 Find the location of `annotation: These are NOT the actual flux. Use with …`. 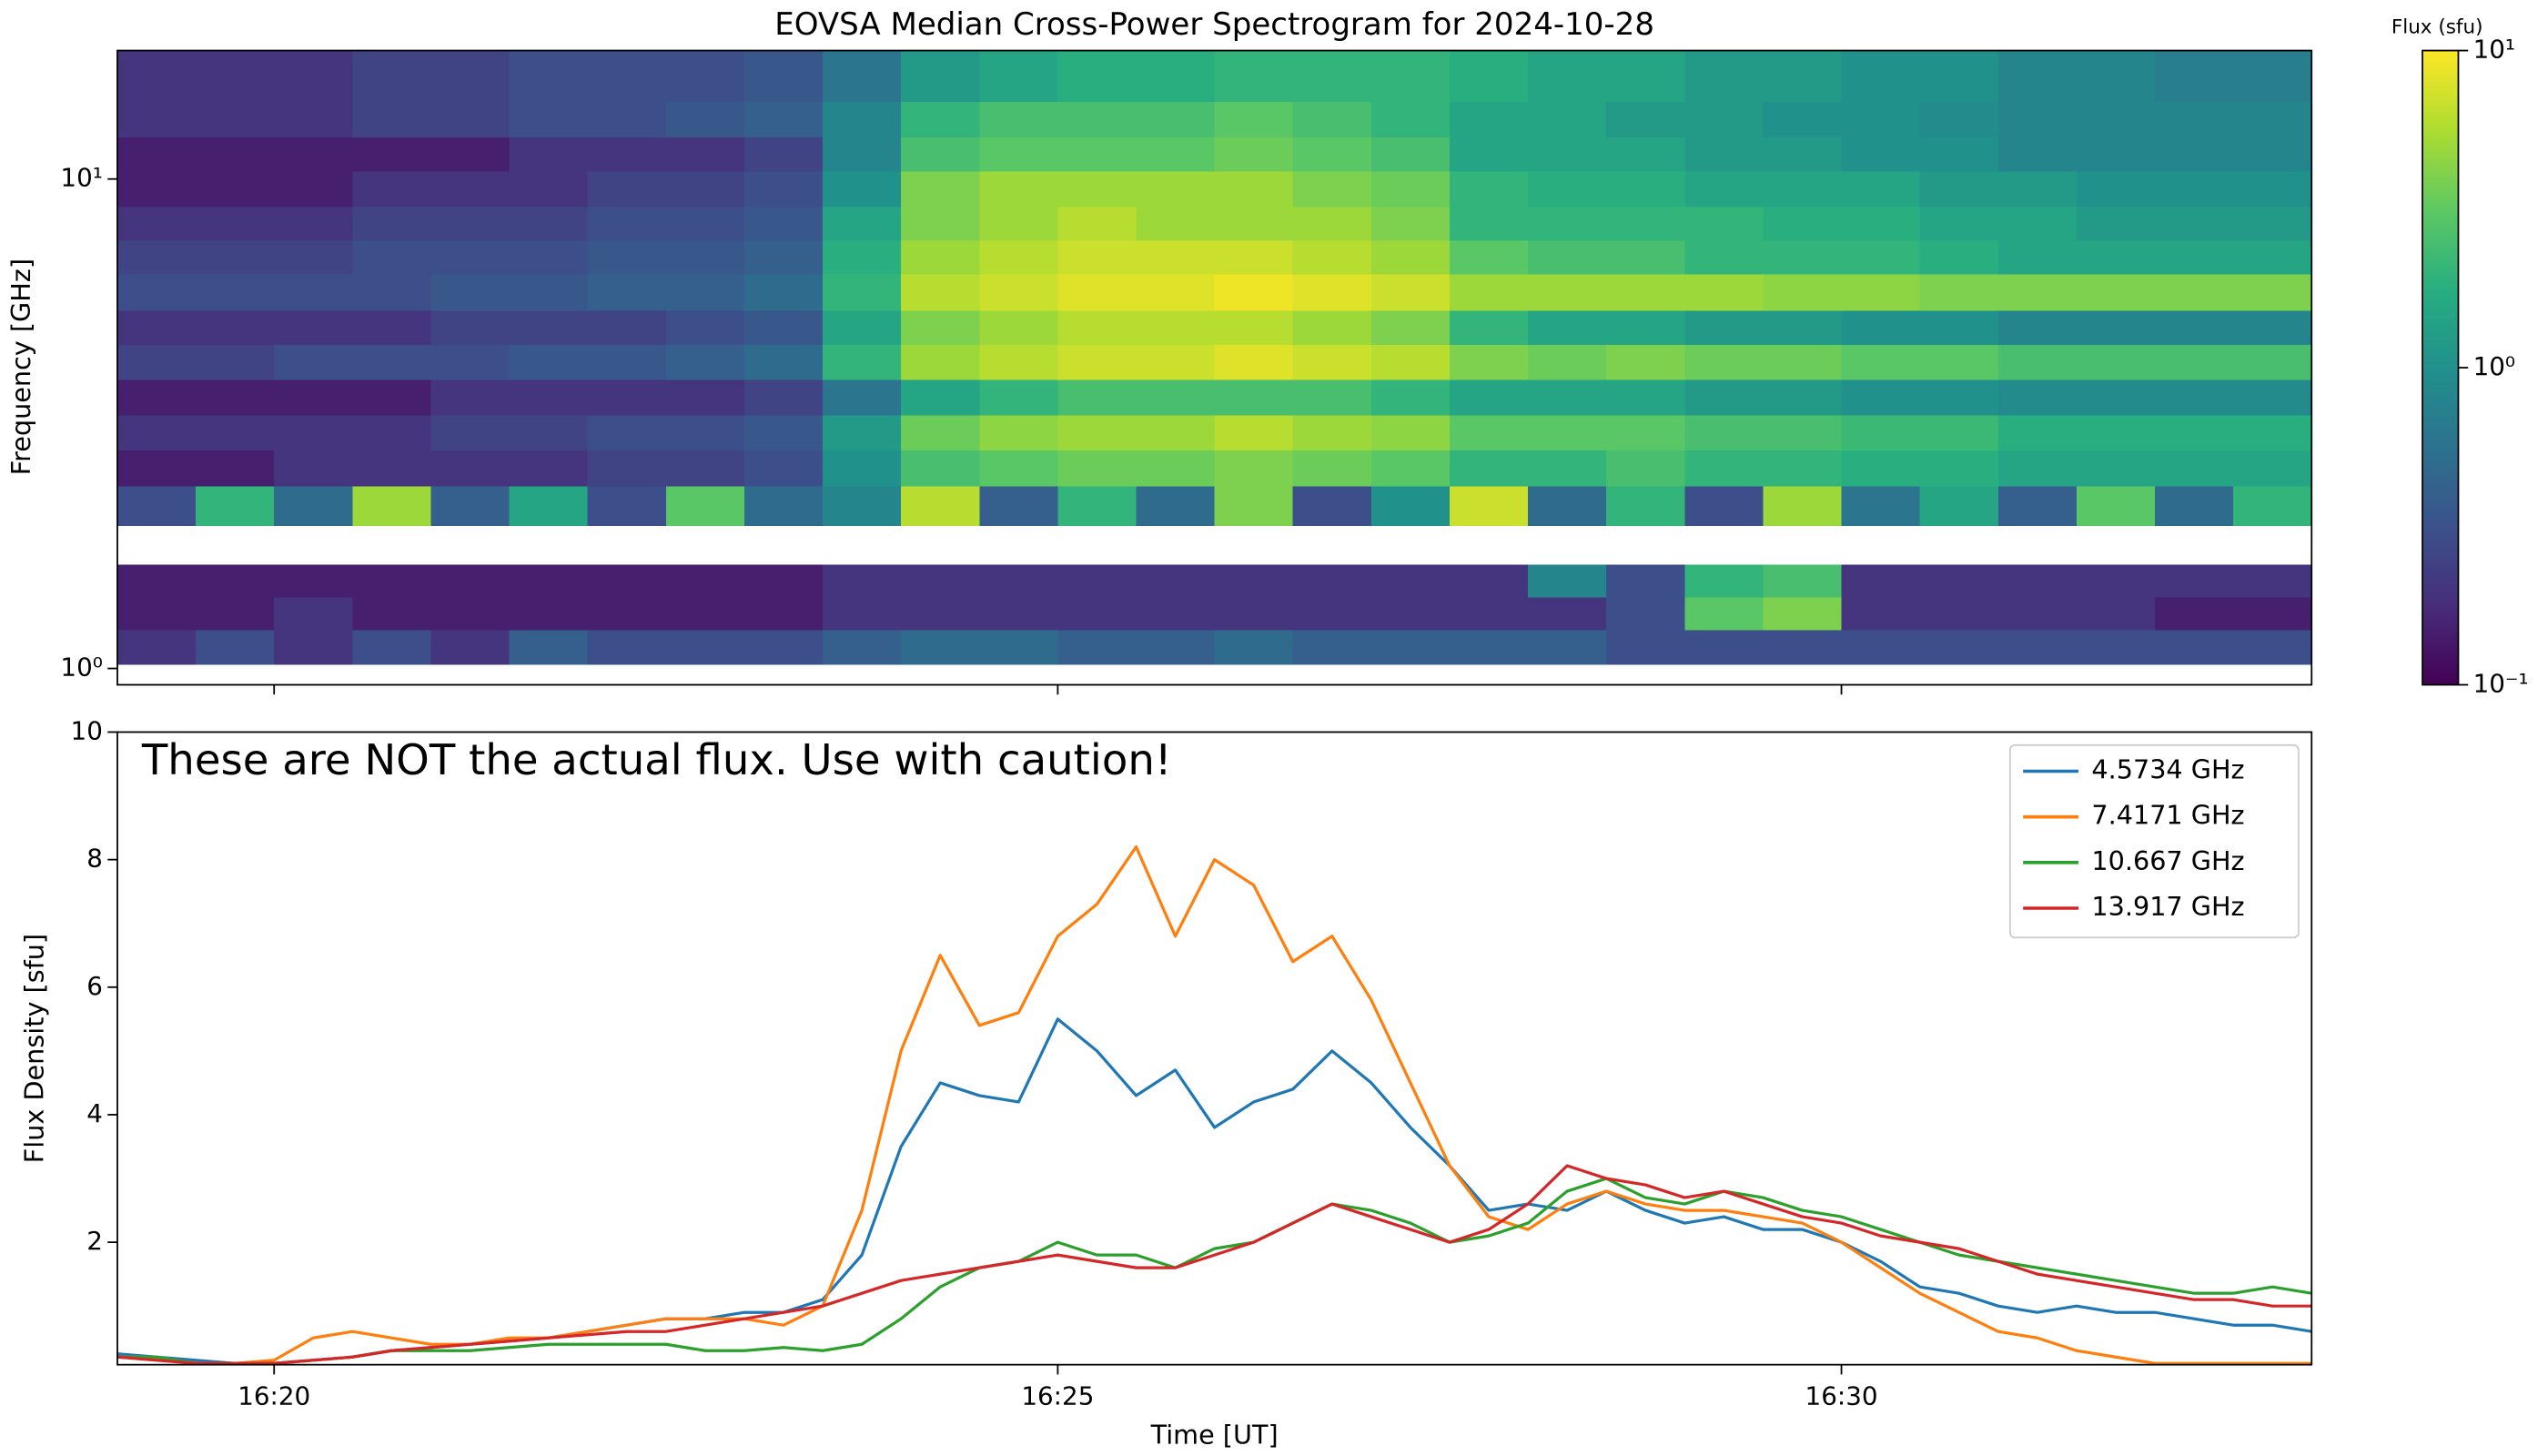

annotation: These are NOT the actual flux. Use with … is located at coordinates (656, 759).